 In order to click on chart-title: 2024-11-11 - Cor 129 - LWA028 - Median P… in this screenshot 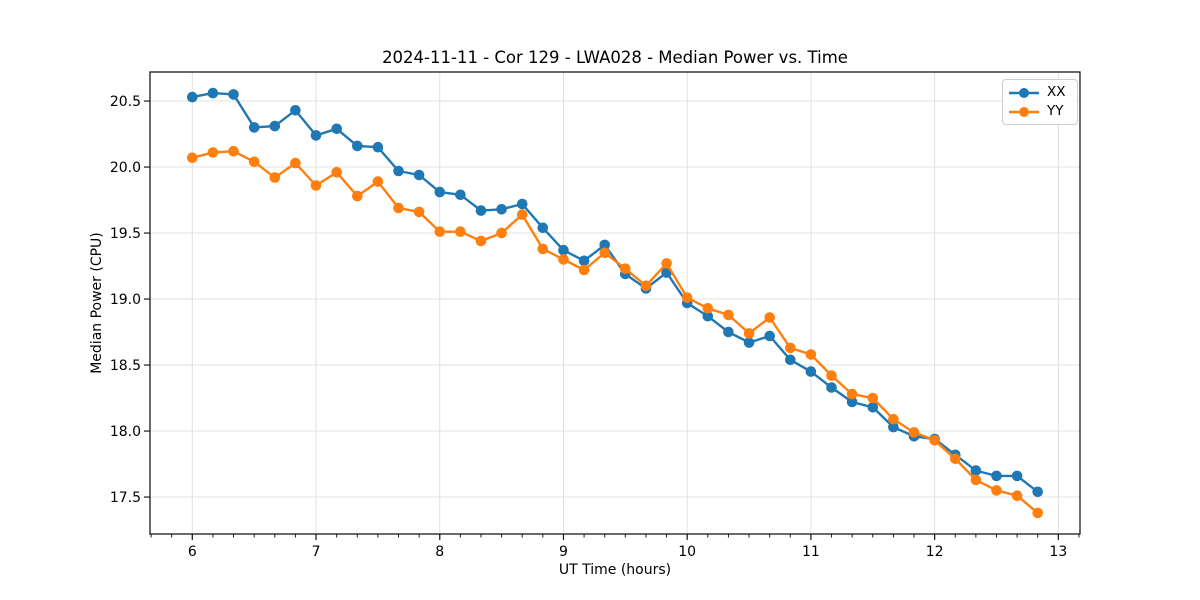, I will do `click(615, 57)`.